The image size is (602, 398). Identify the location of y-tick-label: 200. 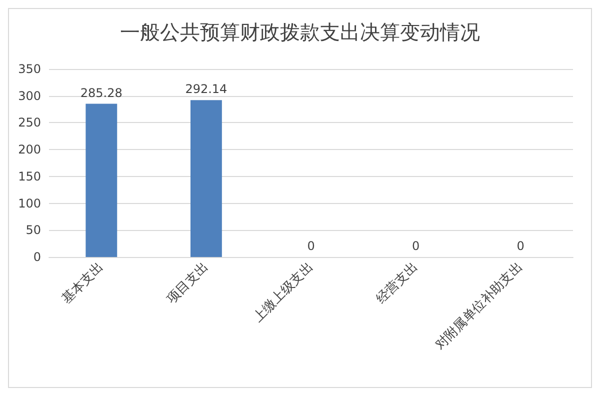
(29, 149).